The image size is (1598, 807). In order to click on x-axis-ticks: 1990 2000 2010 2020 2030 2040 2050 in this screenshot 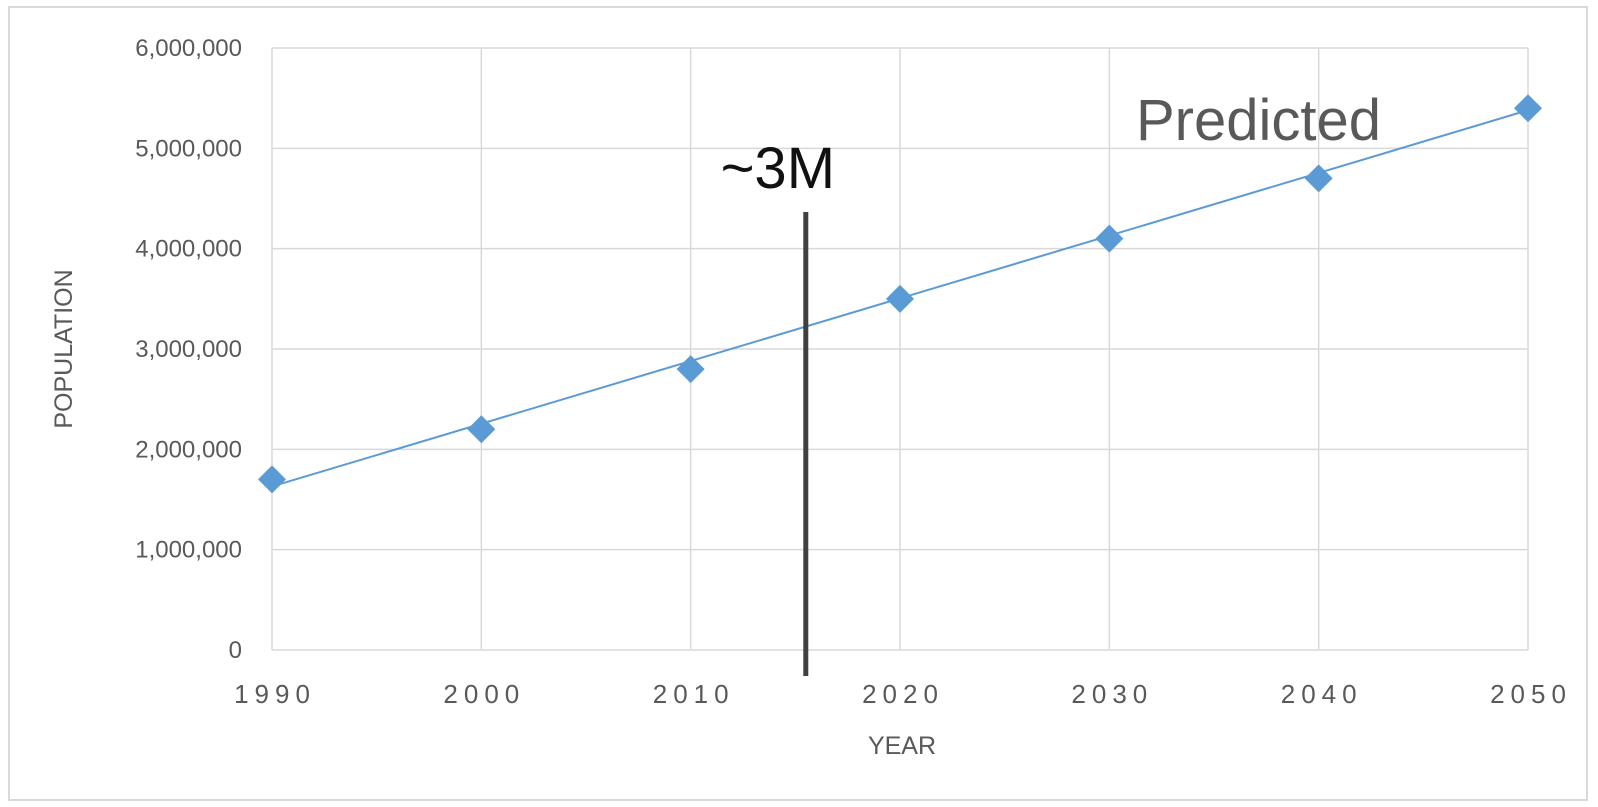, I will do `click(903, 694)`.